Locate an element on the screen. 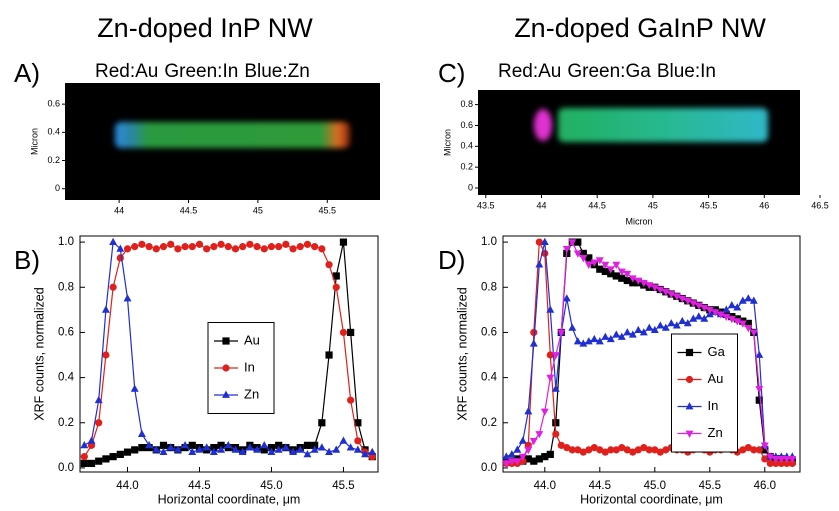 The height and width of the screenshot is (511, 839). x-tick-label: 45.0 is located at coordinates (655, 486).